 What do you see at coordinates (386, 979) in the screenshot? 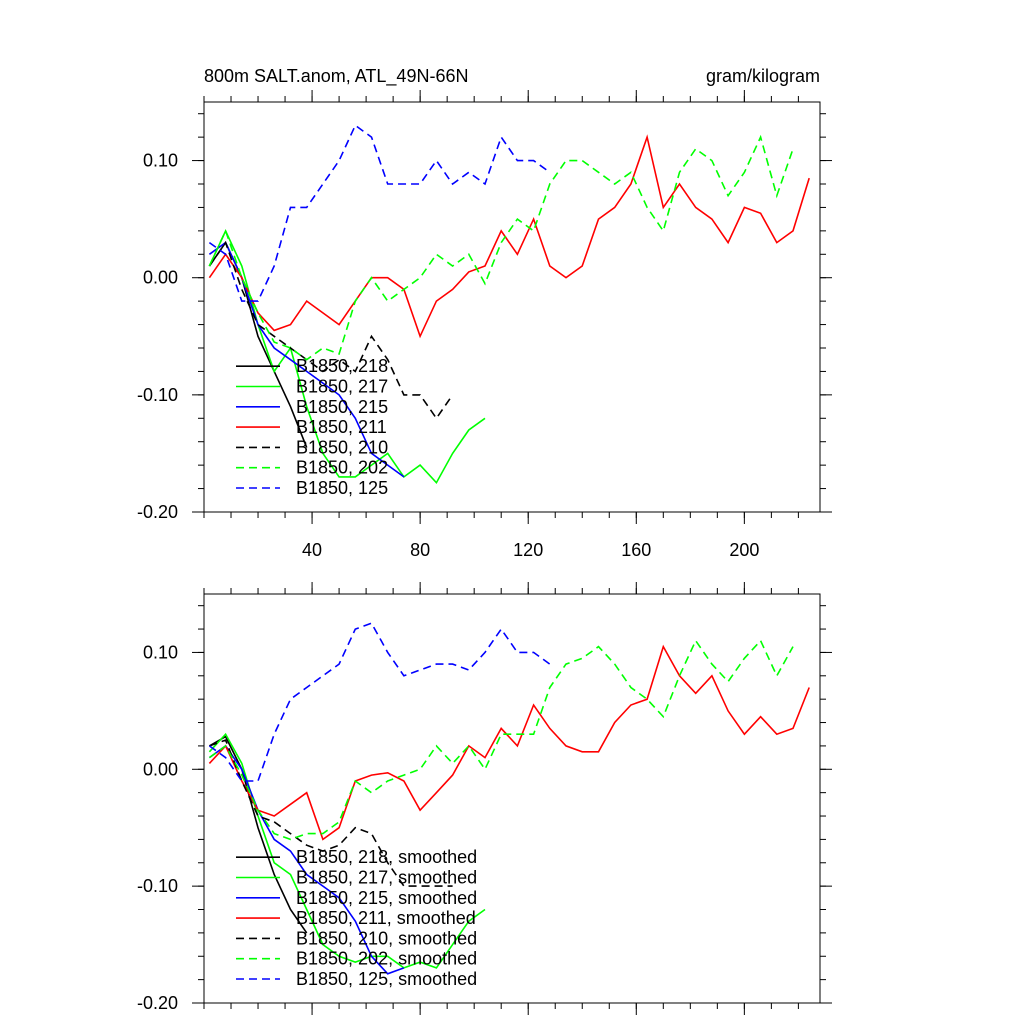
I see `legend-label: B1850, 125, smoothed` at bounding box center [386, 979].